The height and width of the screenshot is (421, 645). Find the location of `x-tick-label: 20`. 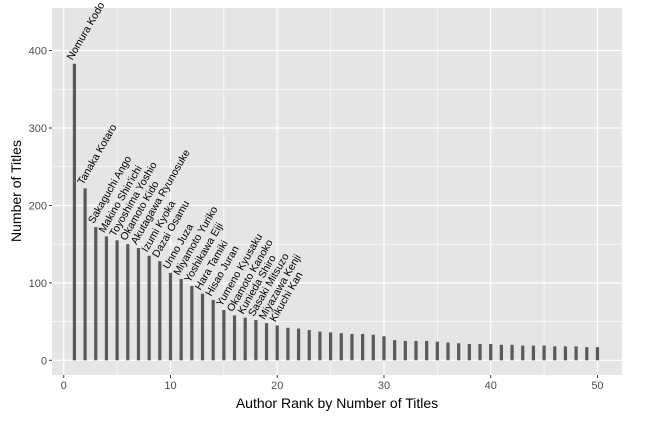

x-tick-label: 20 is located at coordinates (277, 386).